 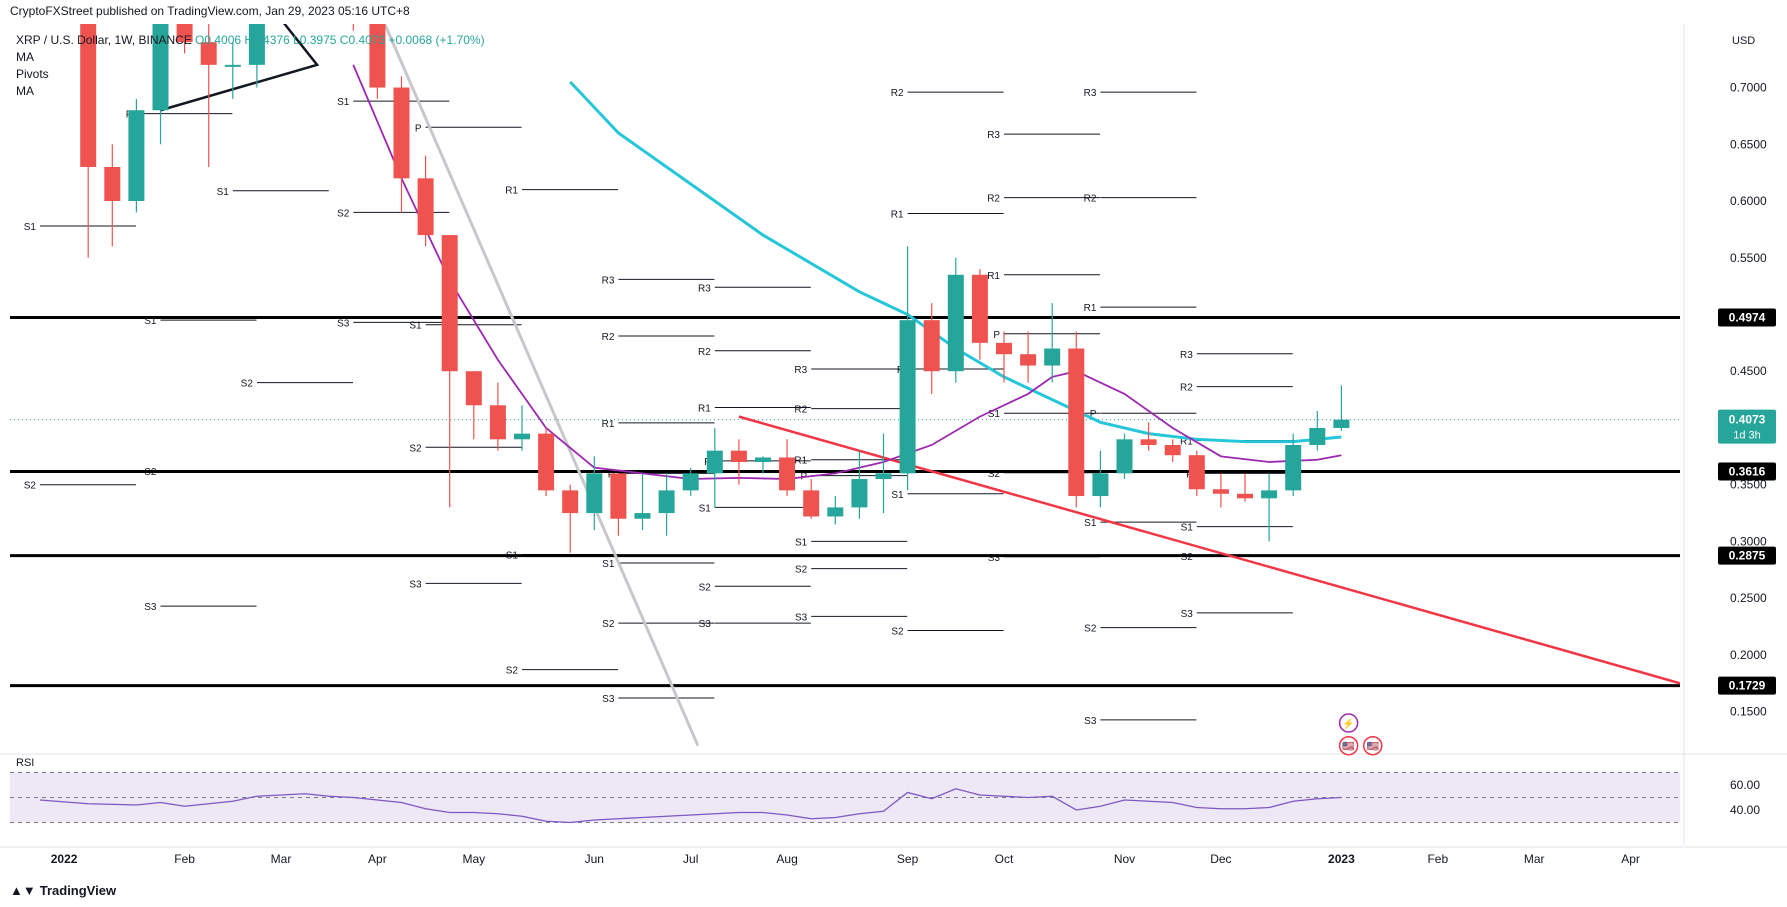 What do you see at coordinates (1748, 88) in the screenshot?
I see `price-tick-label: 0.7000` at bounding box center [1748, 88].